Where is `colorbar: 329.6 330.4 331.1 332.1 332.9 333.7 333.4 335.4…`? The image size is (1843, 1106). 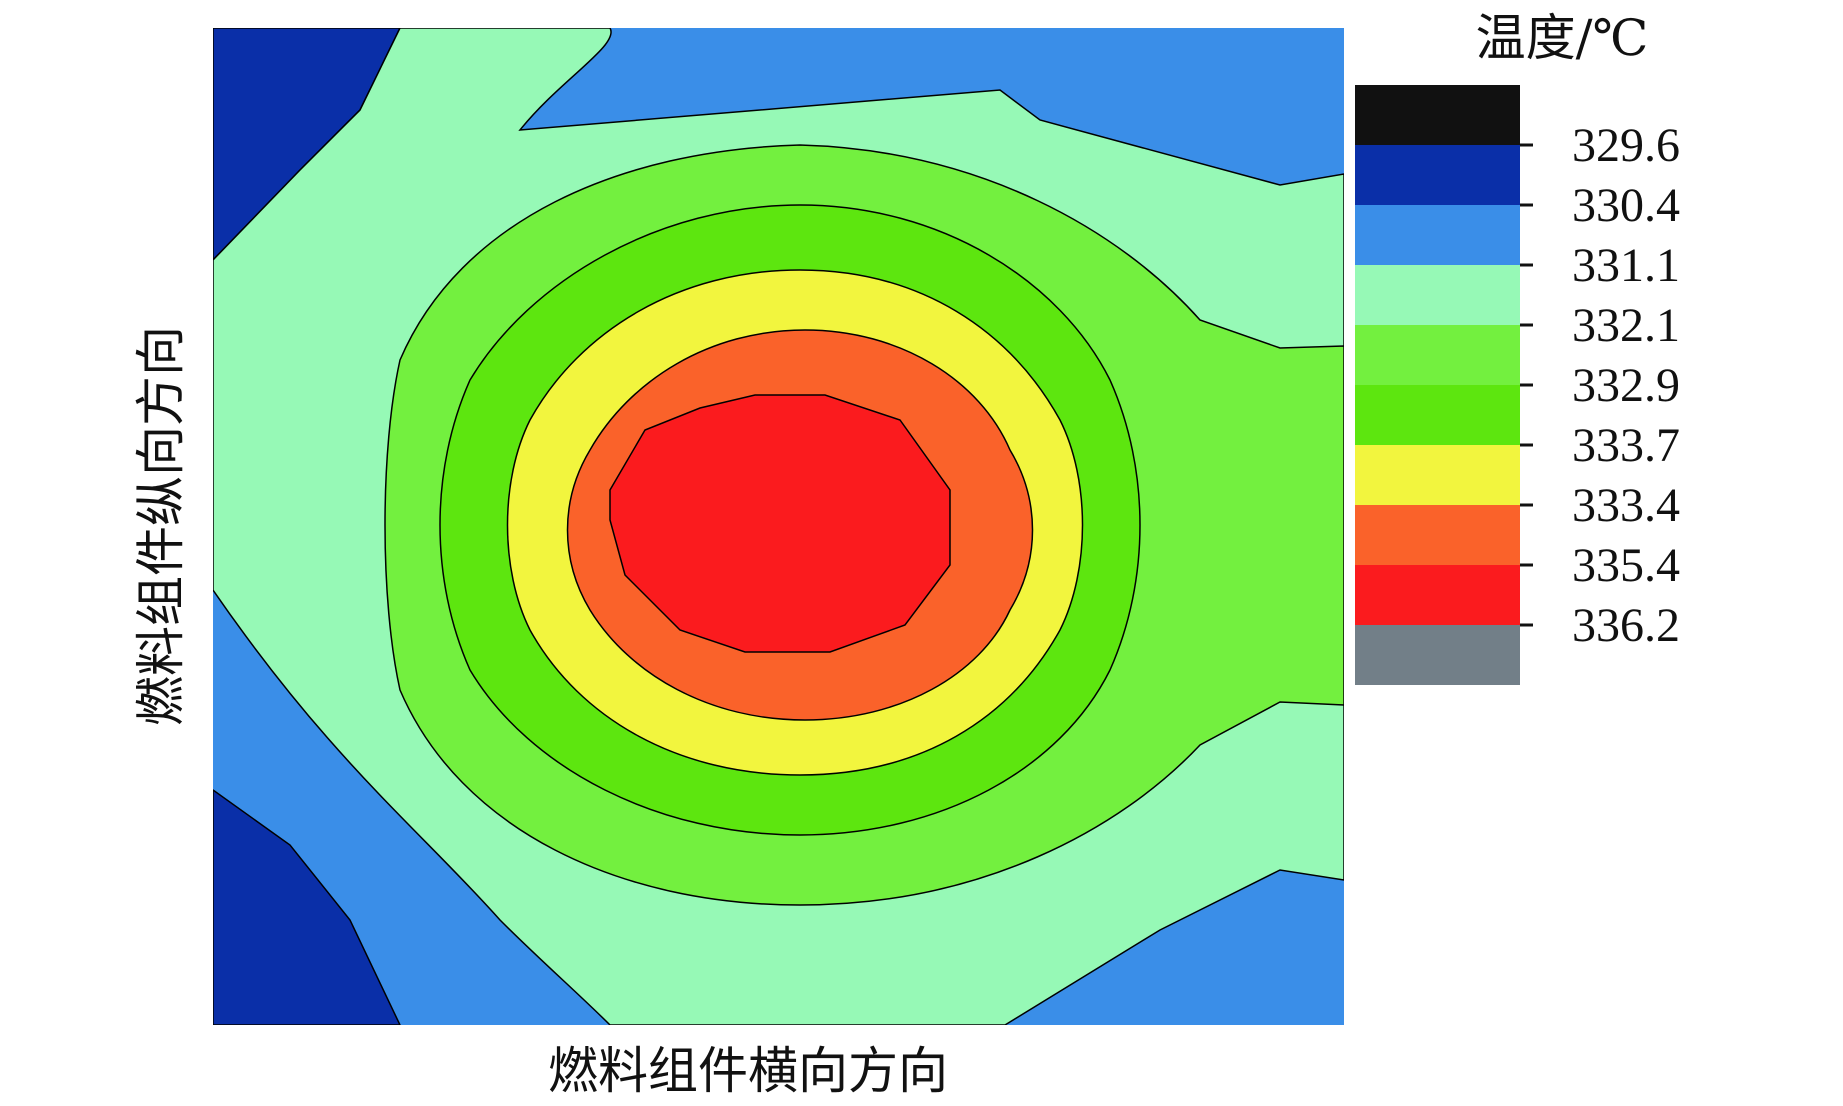
colorbar: 329.6 330.4 331.1 332.1 332.9 333.7 333.4 335.4… is located at coordinates (1517, 385).